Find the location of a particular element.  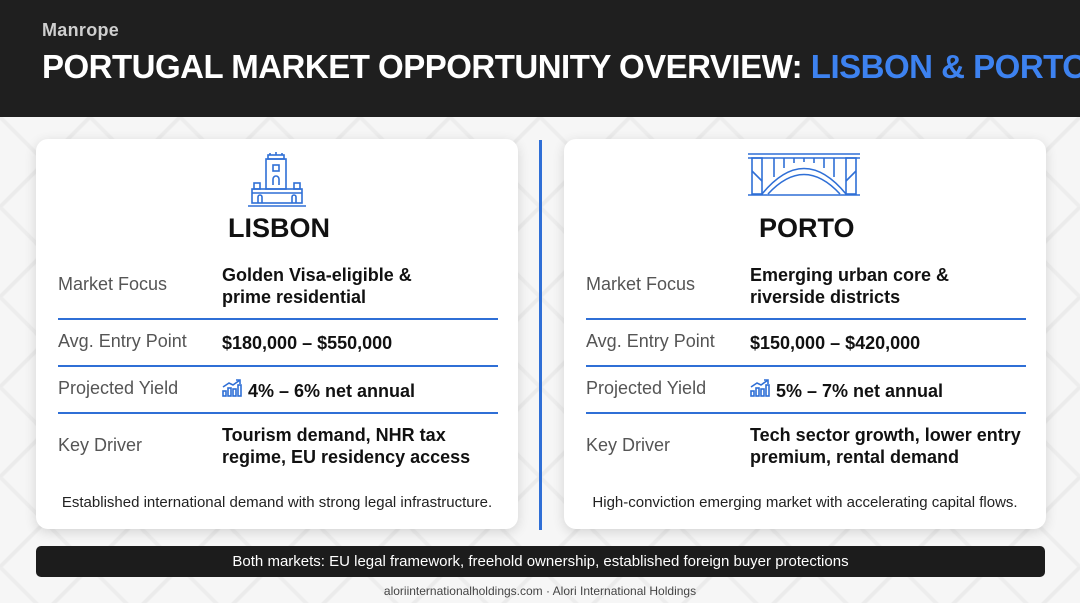

yield-value: 5% – 7% net annual is located at coordinates (860, 390).